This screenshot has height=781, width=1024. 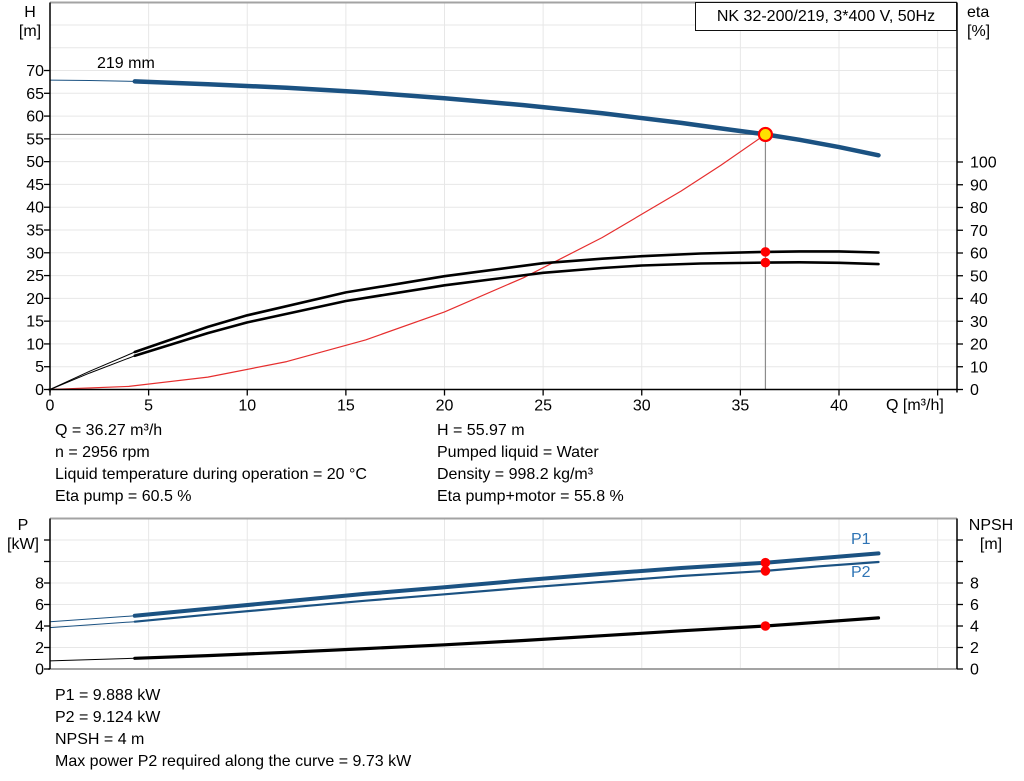 I want to click on left-tick-label: 10, so click(x=35, y=344).